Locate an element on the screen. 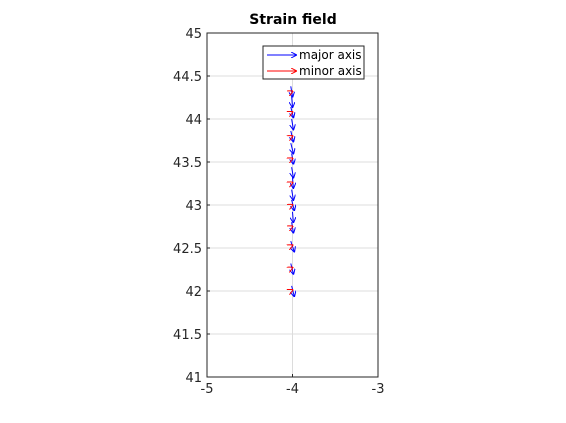 This screenshot has height=423, width=566. legend: major axis minor axis is located at coordinates (313, 62).